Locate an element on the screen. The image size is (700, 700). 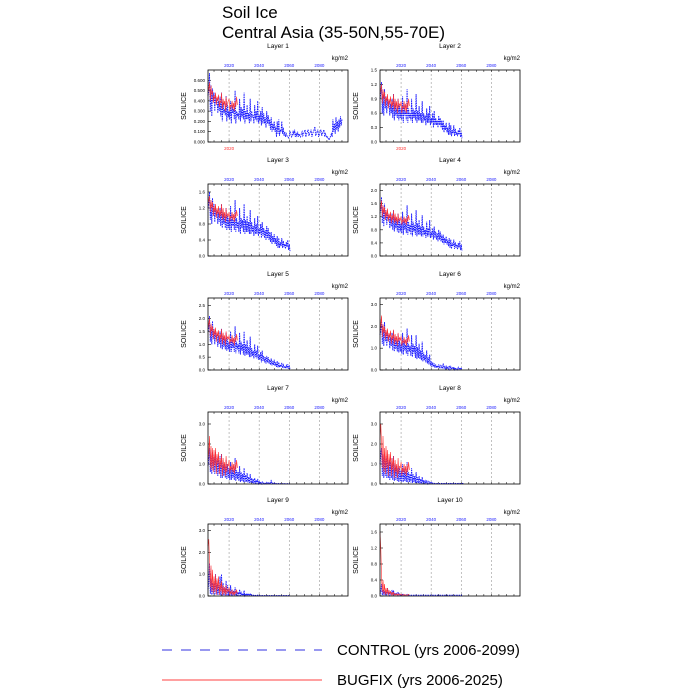
figure-title-line1: Soil Ice is located at coordinates (250, 12).